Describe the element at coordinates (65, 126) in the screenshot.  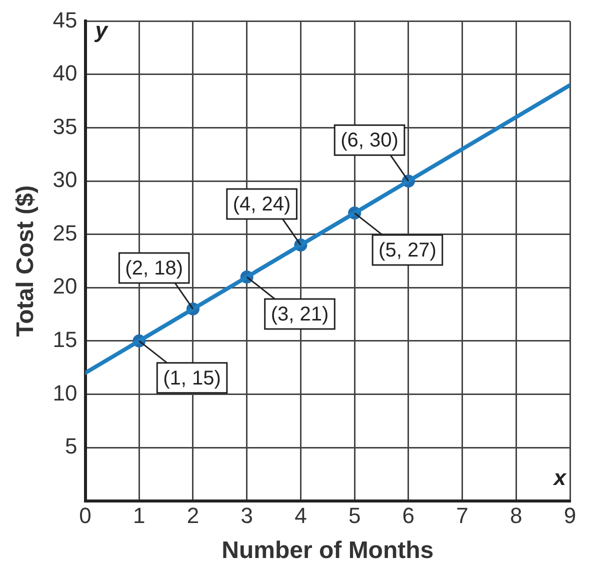
I see `y-tick-label: 35` at that location.